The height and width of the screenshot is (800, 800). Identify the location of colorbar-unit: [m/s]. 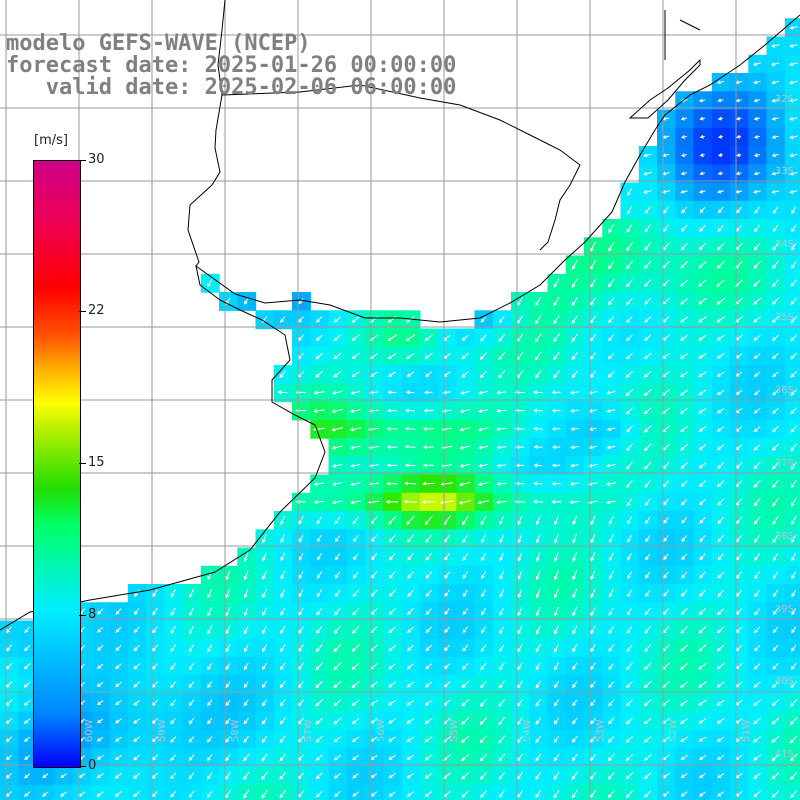
(51, 140).